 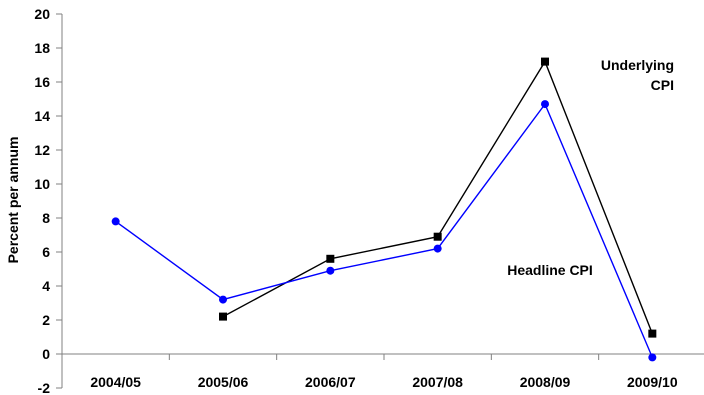 What do you see at coordinates (46, 286) in the screenshot?
I see `y-tick-label: 4` at bounding box center [46, 286].